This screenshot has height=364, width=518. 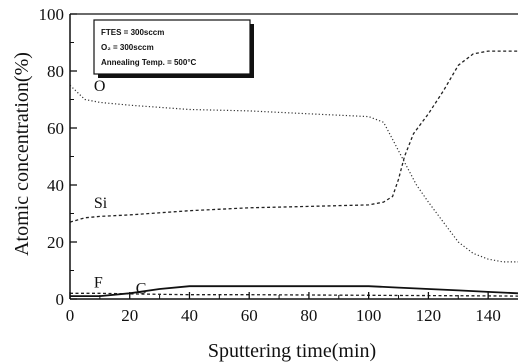 I want to click on legend-line-anneal: Annealing Temp. = 500°C, so click(x=149, y=62).